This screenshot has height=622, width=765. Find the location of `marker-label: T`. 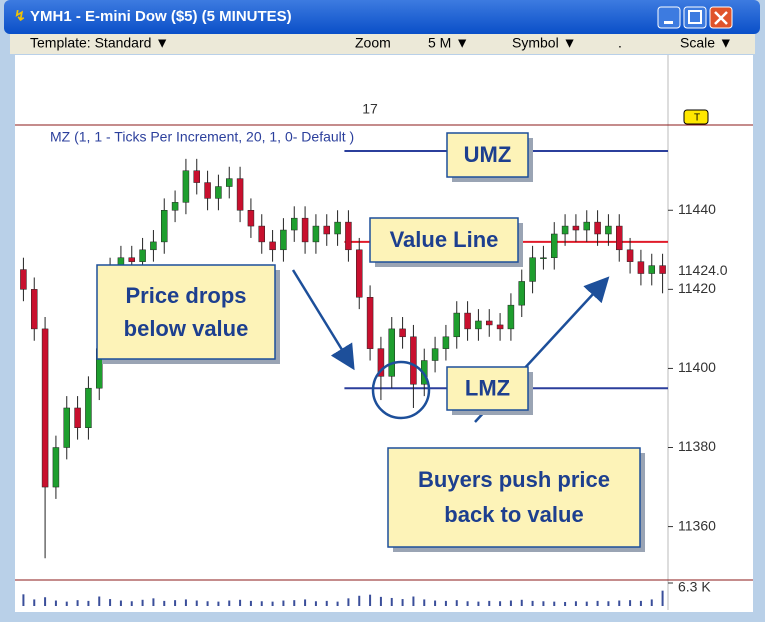

marker-label: T is located at coordinates (697, 118).